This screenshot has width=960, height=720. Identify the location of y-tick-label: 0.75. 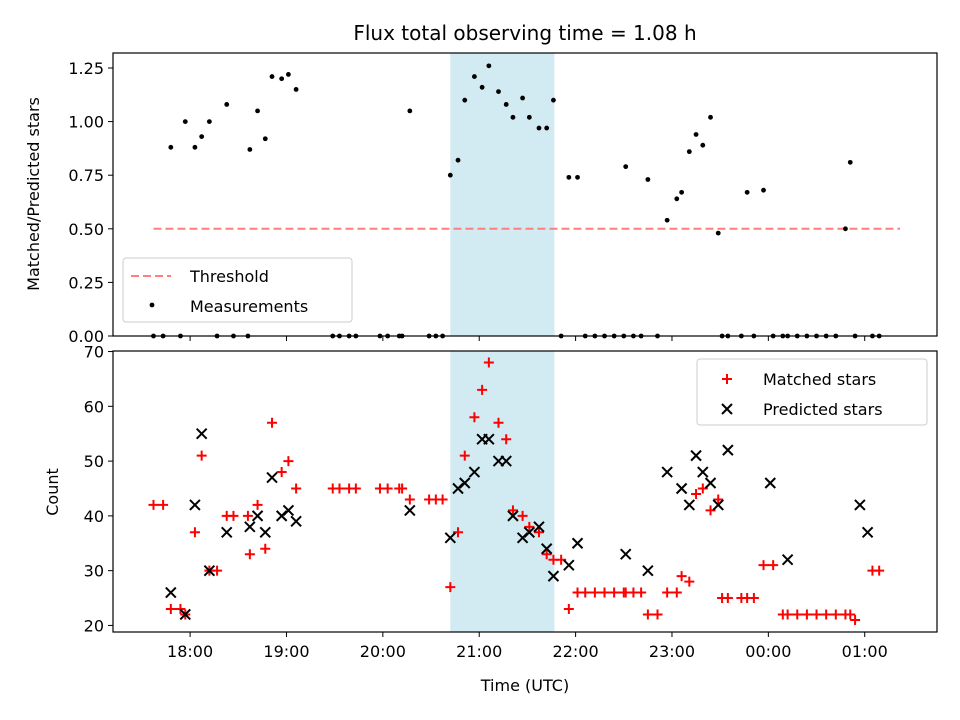
(86, 175).